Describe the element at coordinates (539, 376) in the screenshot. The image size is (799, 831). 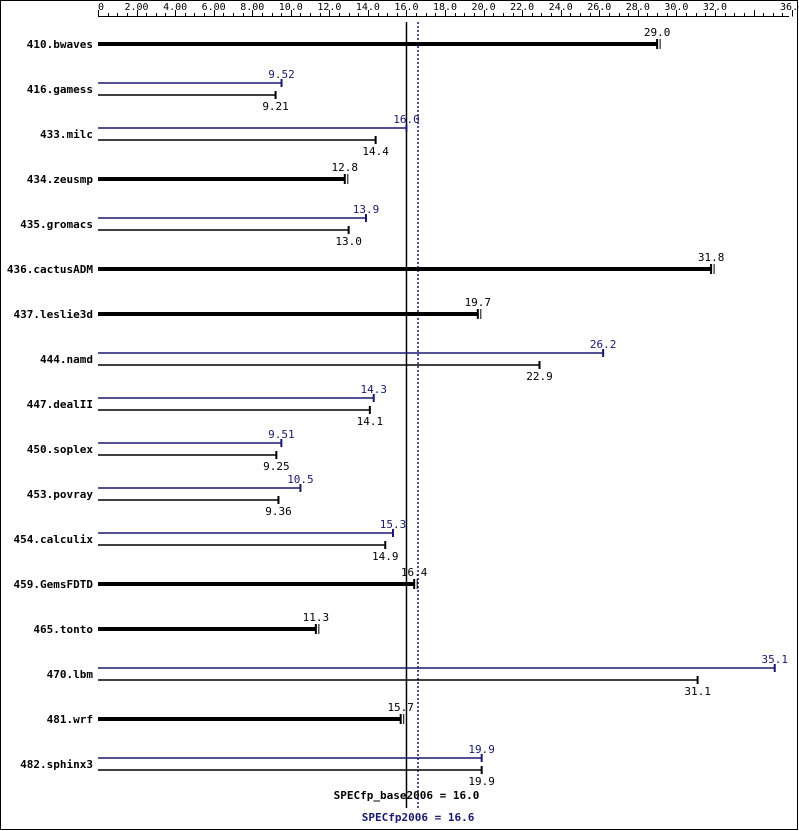
I see `base-value-label: 22.9` at that location.